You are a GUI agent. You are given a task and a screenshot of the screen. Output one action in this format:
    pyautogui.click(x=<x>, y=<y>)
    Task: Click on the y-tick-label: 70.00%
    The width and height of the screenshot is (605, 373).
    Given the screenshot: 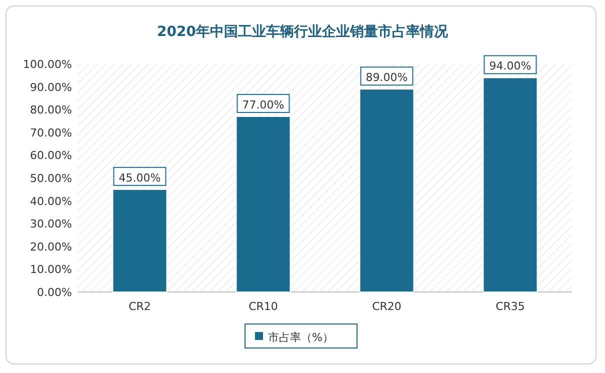 What is the action you would take?
    pyautogui.click(x=51, y=133)
    